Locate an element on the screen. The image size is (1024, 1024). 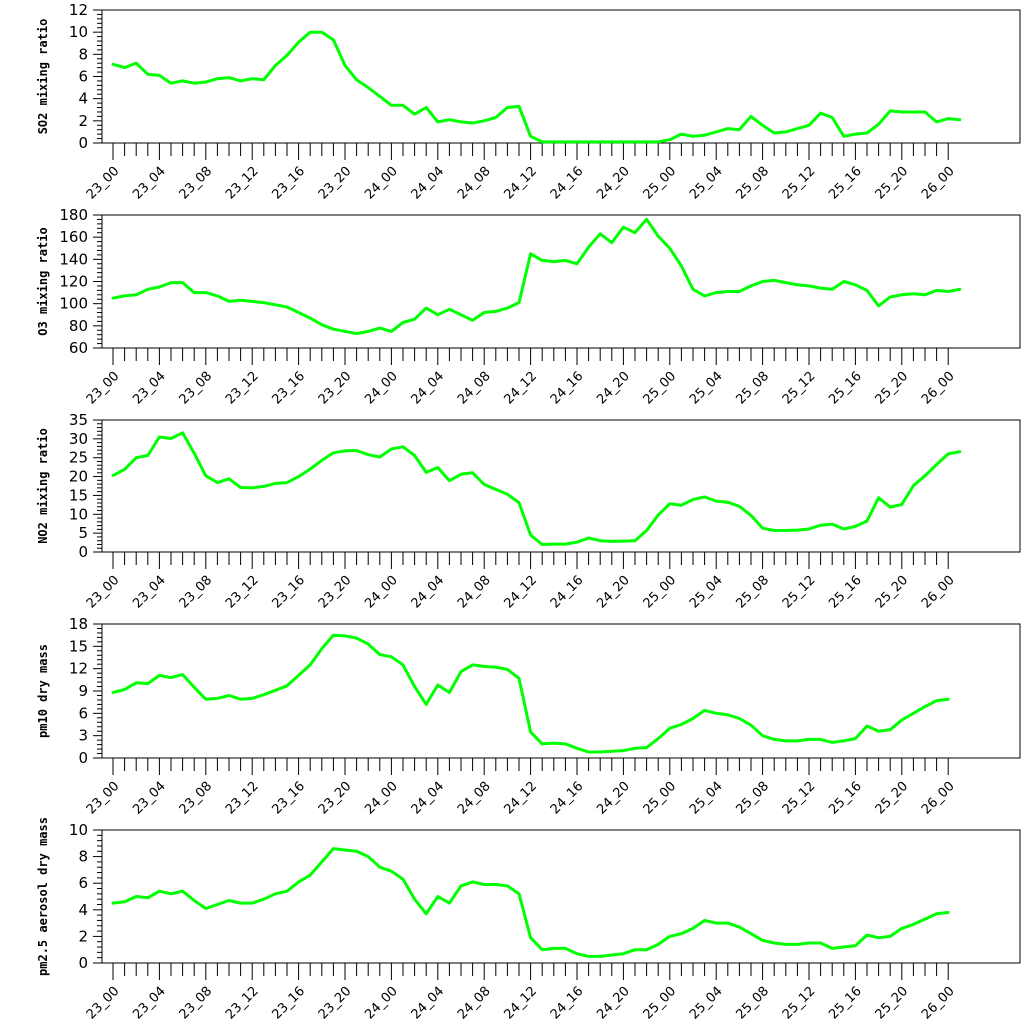
y-tick-label: 3 is located at coordinates (83, 736).